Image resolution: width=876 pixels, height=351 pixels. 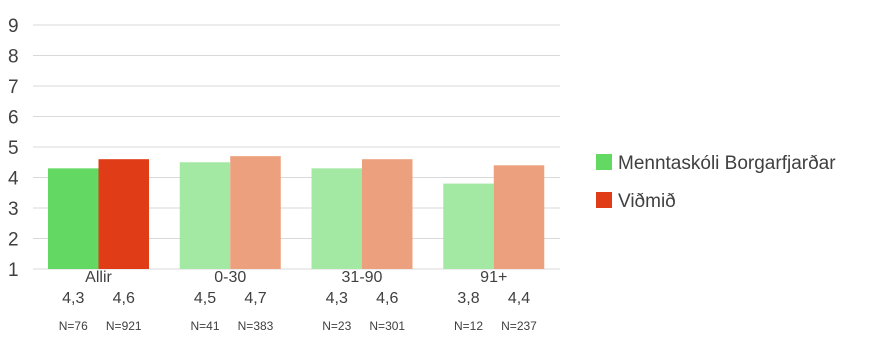 What do you see at coordinates (13, 270) in the screenshot?
I see `y-tick-label: 1` at bounding box center [13, 270].